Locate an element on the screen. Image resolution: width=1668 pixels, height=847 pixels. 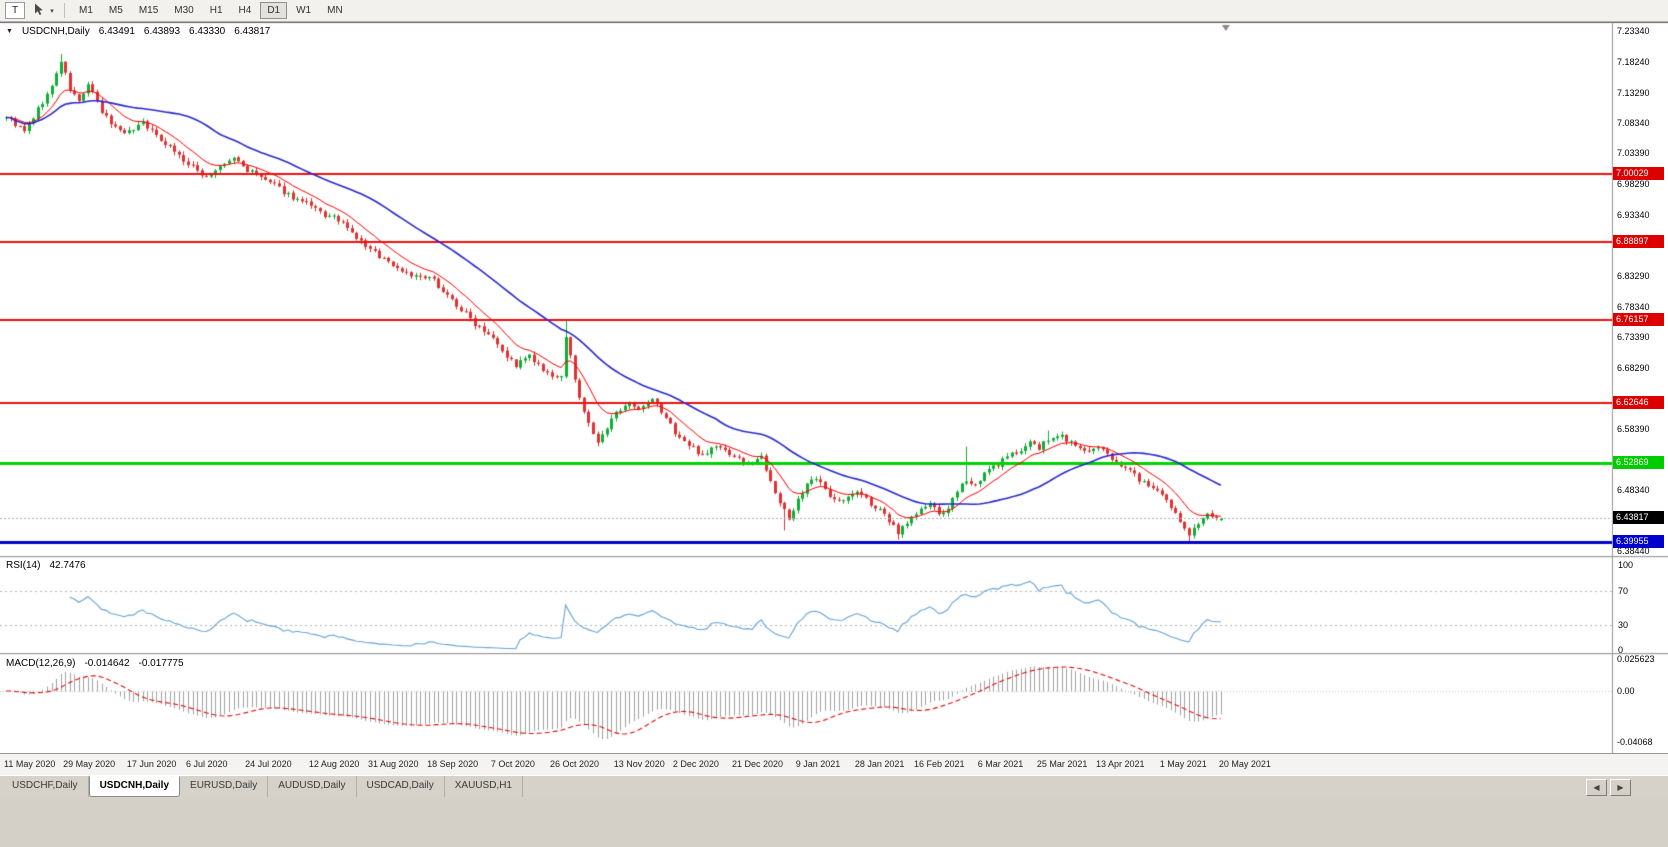
time-axis-label: 26 Oct 2020 is located at coordinates (575, 764).